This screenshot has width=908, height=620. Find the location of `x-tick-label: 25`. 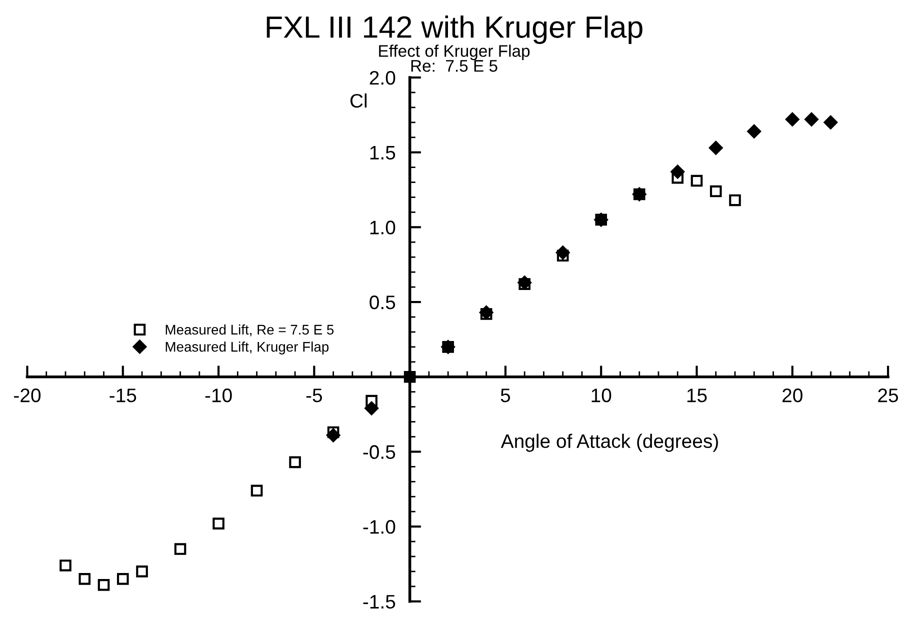

x-tick-label: 25 is located at coordinates (888, 395).